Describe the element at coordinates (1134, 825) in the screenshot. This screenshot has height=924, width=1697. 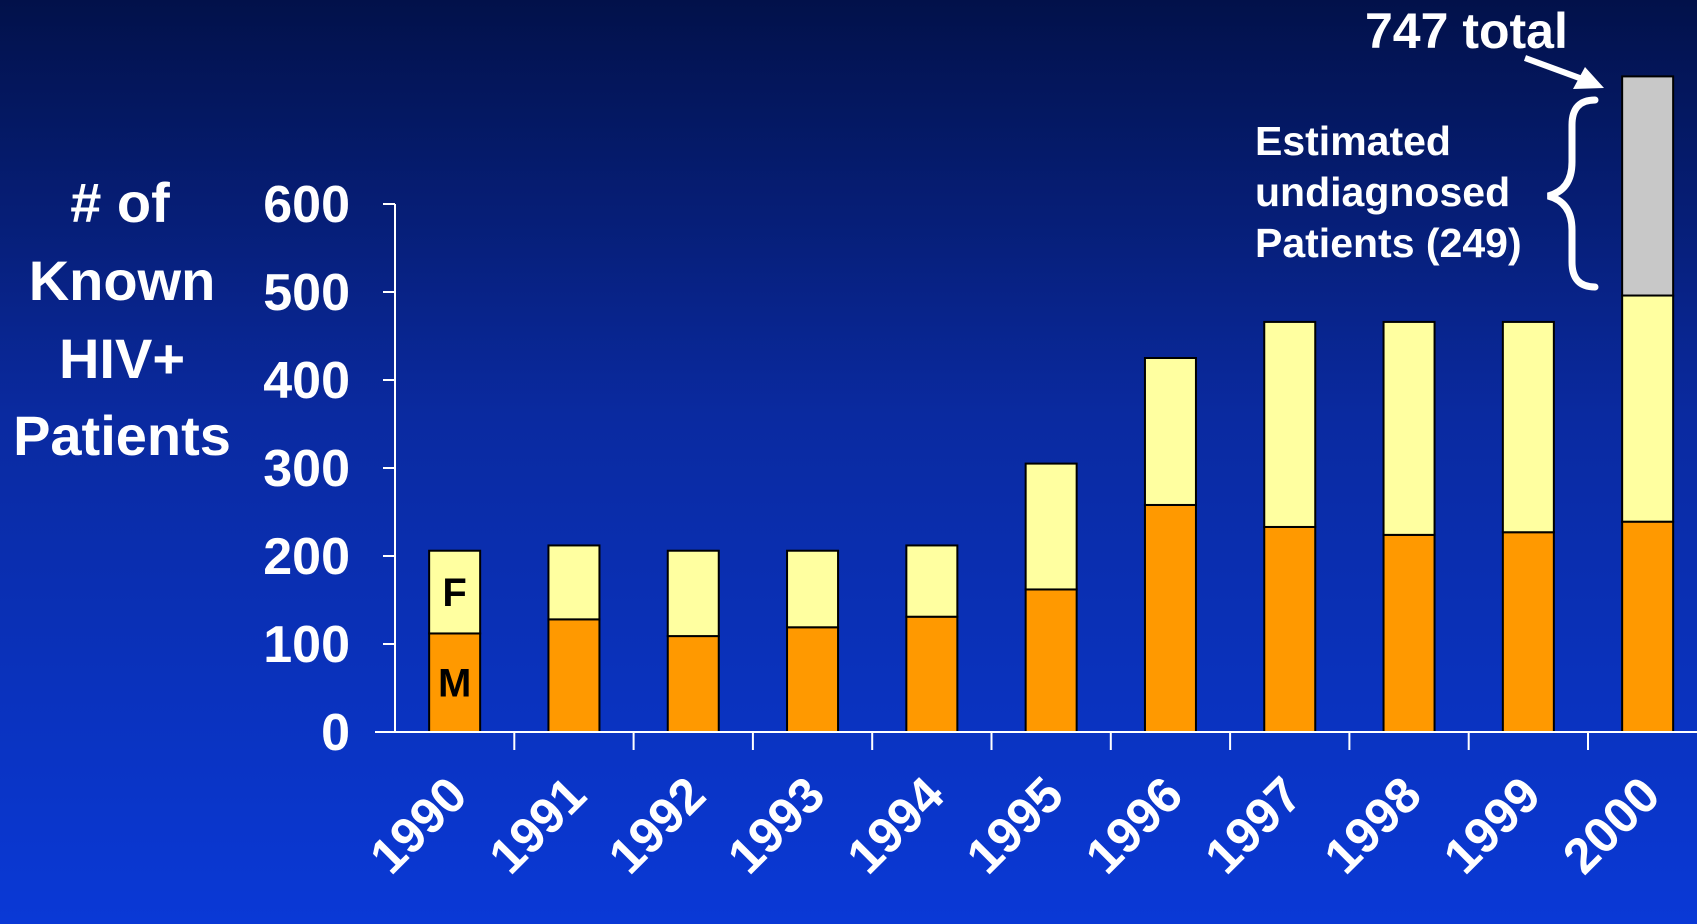
I see `x-tick-label: 1996` at that location.